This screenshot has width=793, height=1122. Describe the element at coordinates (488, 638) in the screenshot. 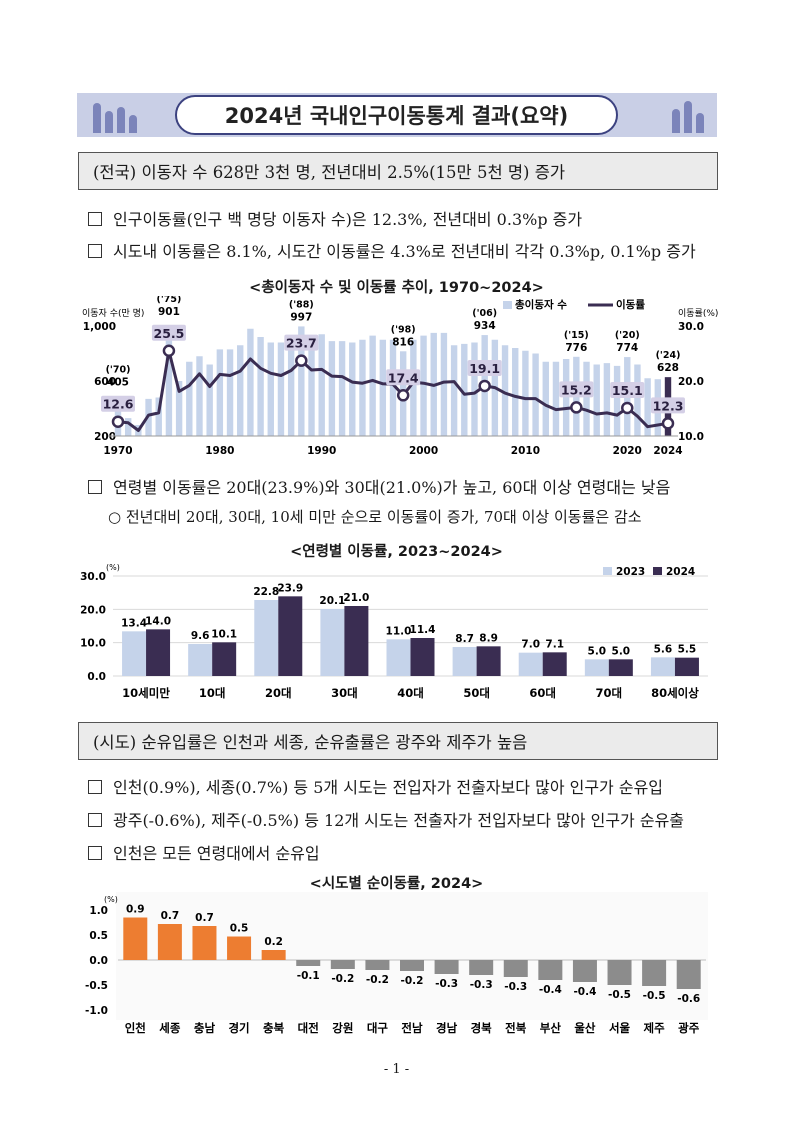

I see `value-label: 8.9` at that location.